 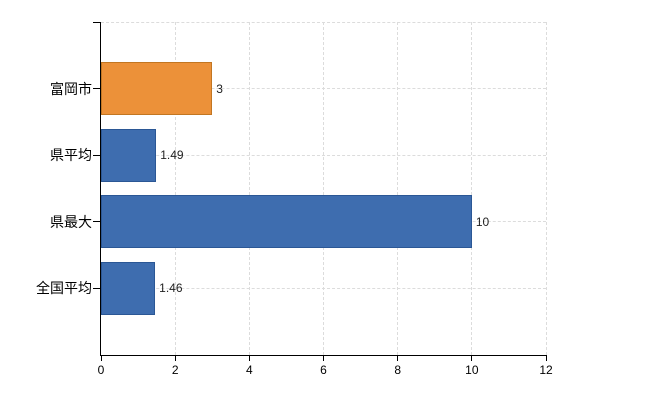 I want to click on y-axis-category-label: 全国平均, so click(x=64, y=288).